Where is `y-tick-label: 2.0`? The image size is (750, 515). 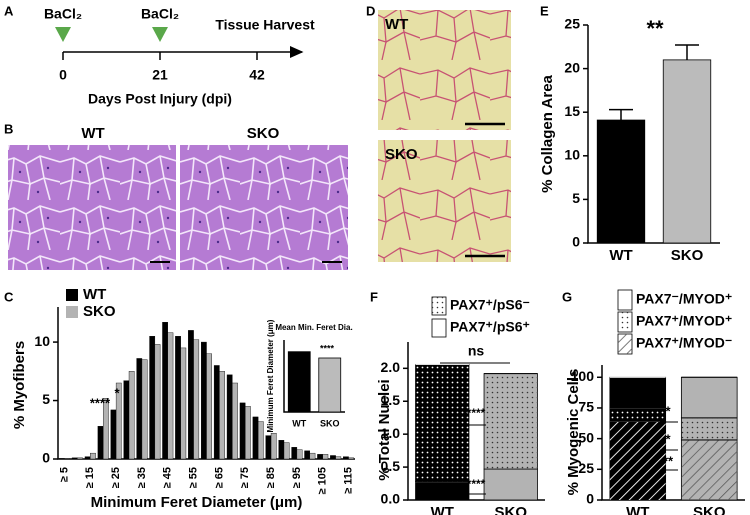 y-tick-label: 2.0 is located at coordinates (391, 367).